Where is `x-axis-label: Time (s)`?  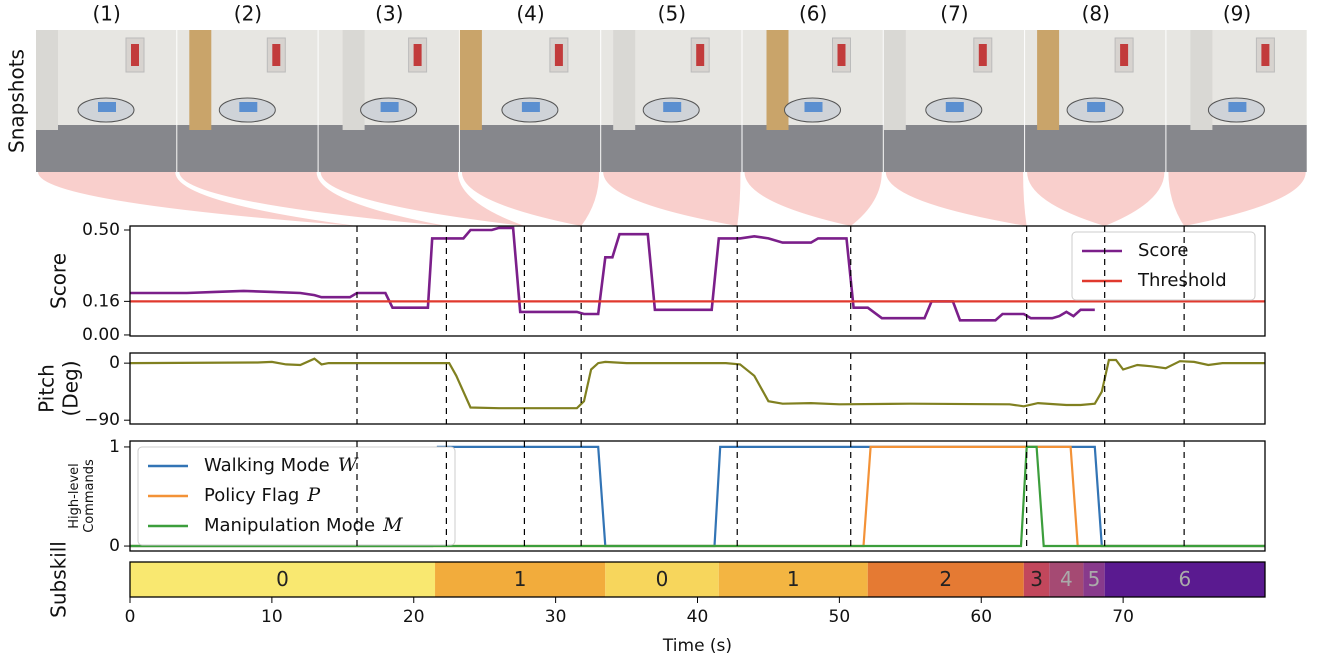
x-axis-label: Time (s) is located at coordinates (697, 646).